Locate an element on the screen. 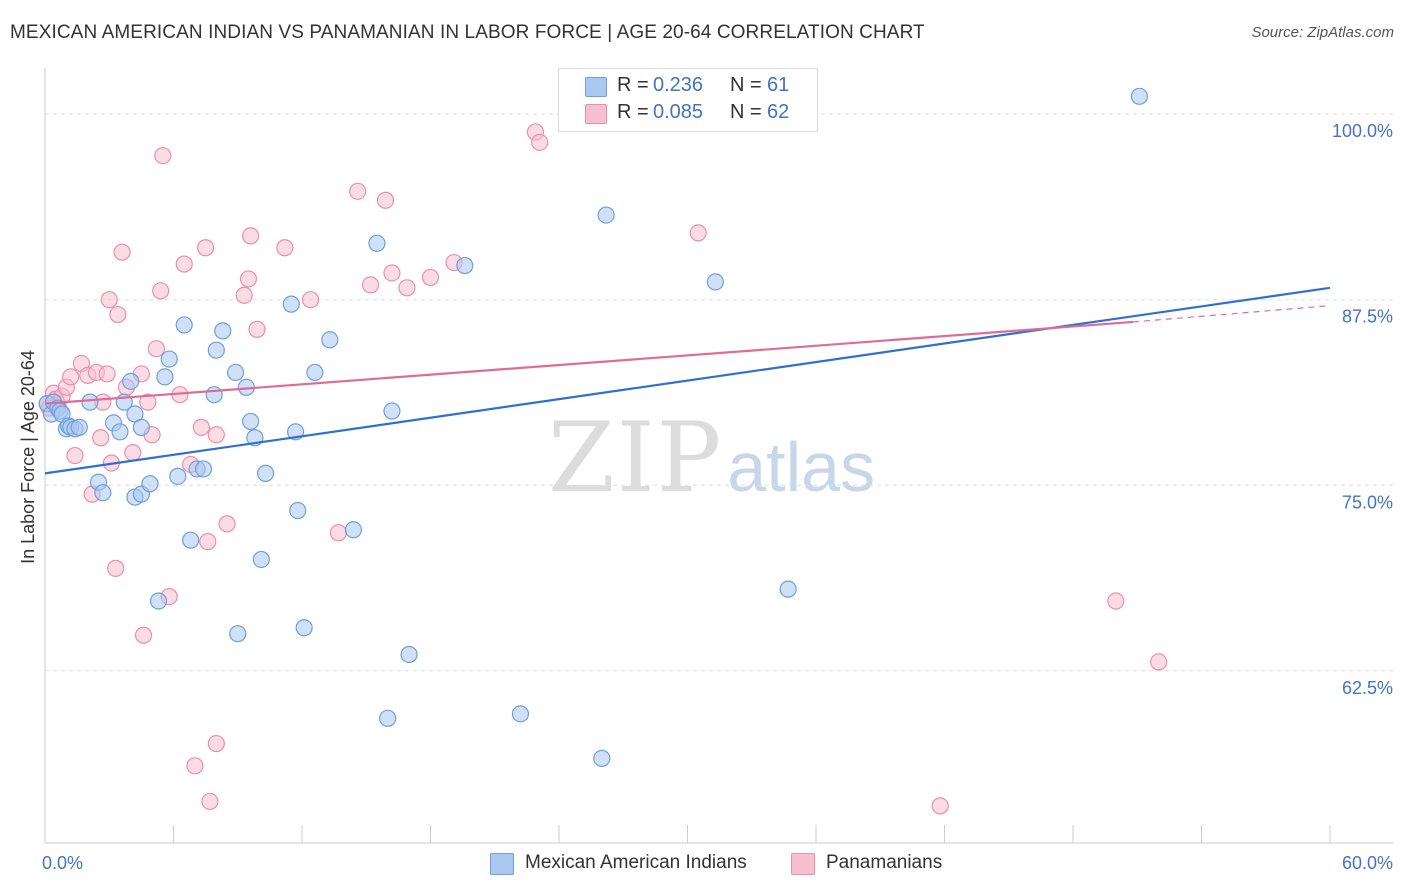  watermark: ZIPatlas is located at coordinates (711, 458).